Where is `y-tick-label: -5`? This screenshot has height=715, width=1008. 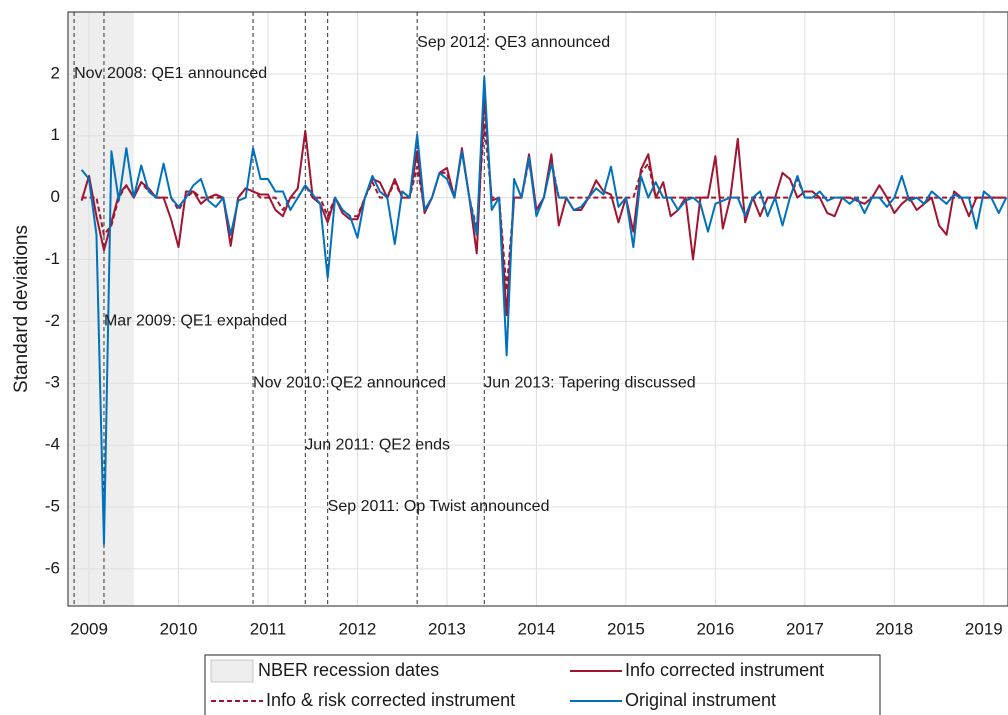
y-tick-label: -5 is located at coordinates (52, 505).